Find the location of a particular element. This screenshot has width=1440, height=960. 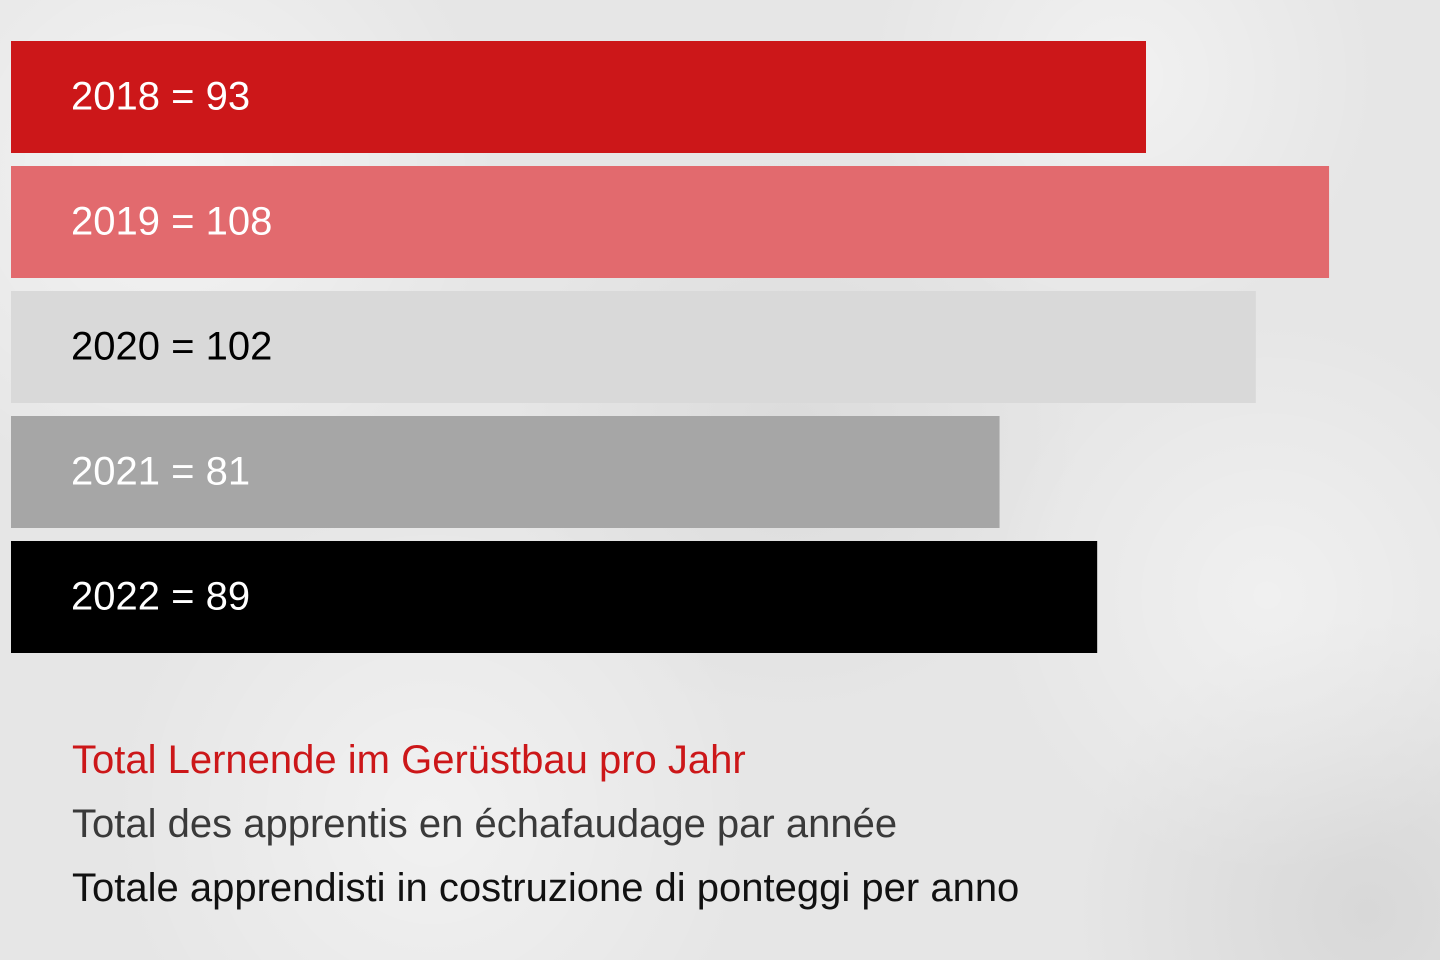

bar-label-2022: 2022 = 89 is located at coordinates (160, 597).